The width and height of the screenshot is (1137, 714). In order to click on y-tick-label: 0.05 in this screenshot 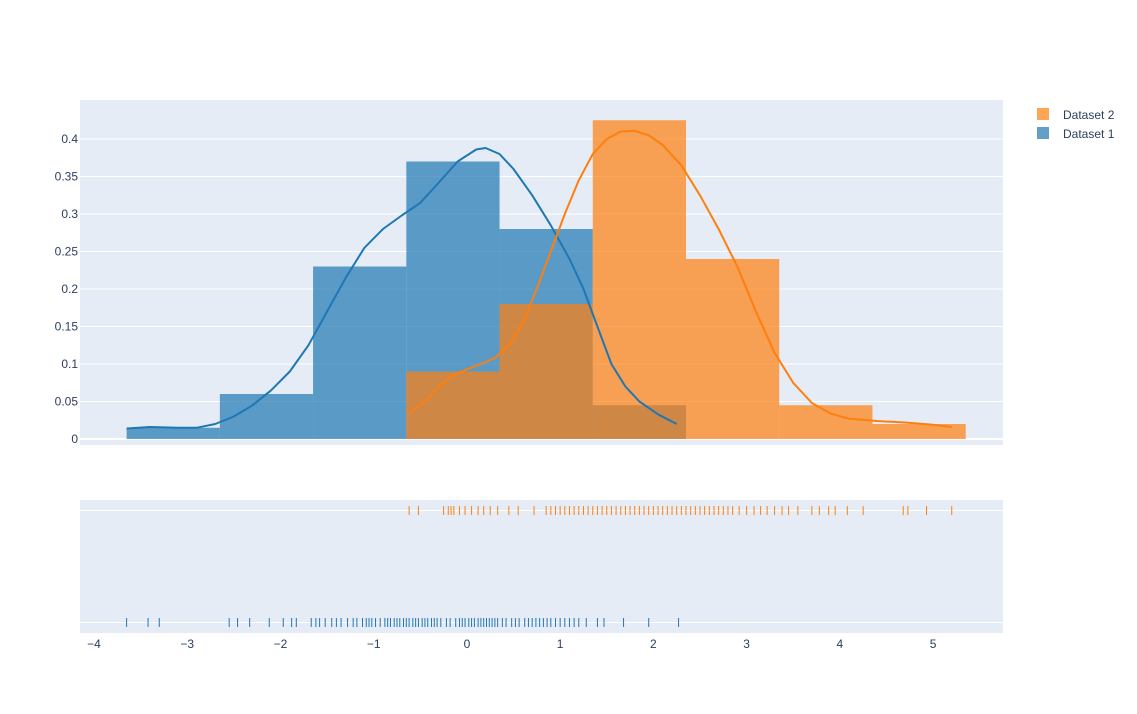, I will do `click(67, 402)`.